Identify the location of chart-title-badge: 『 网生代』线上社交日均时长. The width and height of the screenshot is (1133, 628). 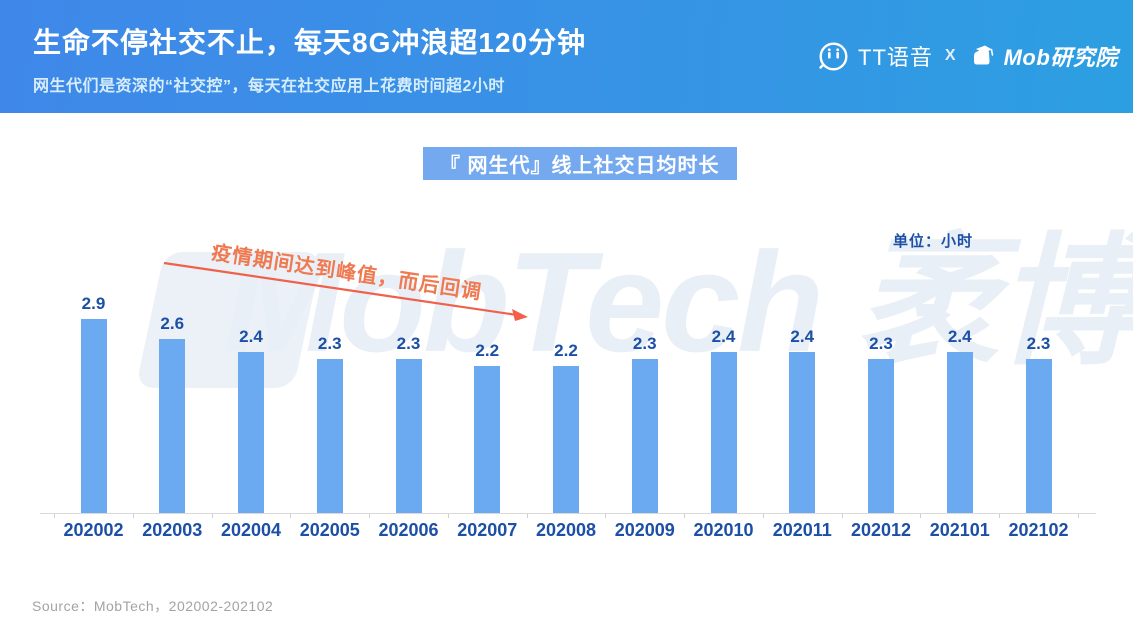
(580, 163).